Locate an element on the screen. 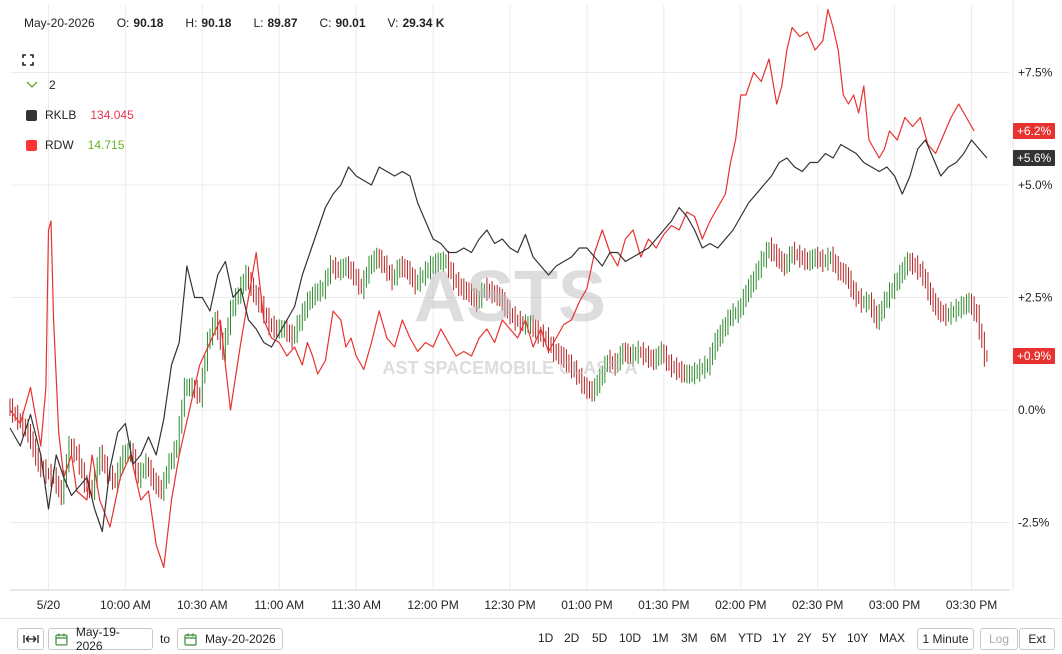  log-scale-toggle: Log is located at coordinates (999, 639).